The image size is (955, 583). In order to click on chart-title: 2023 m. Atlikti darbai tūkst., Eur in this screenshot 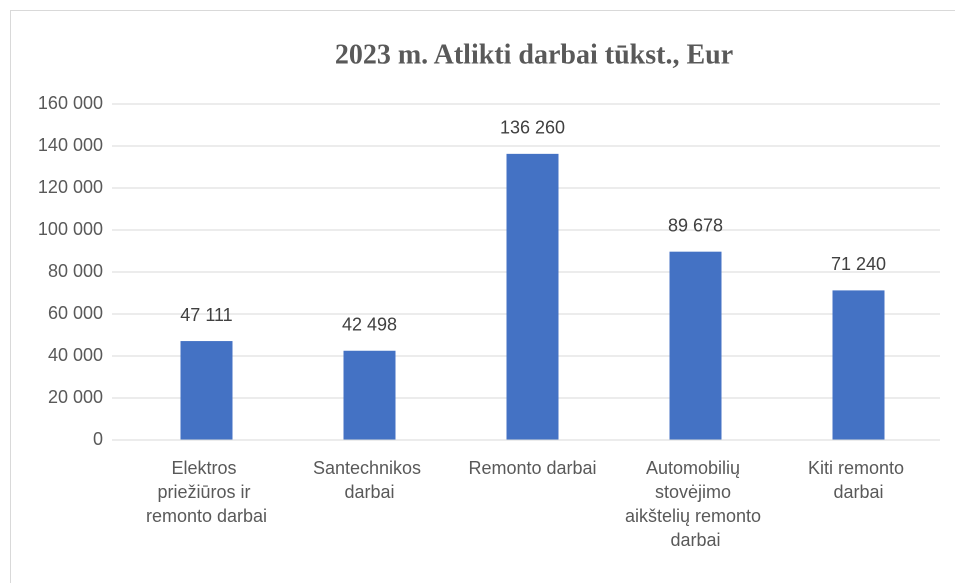, I will do `click(534, 54)`.